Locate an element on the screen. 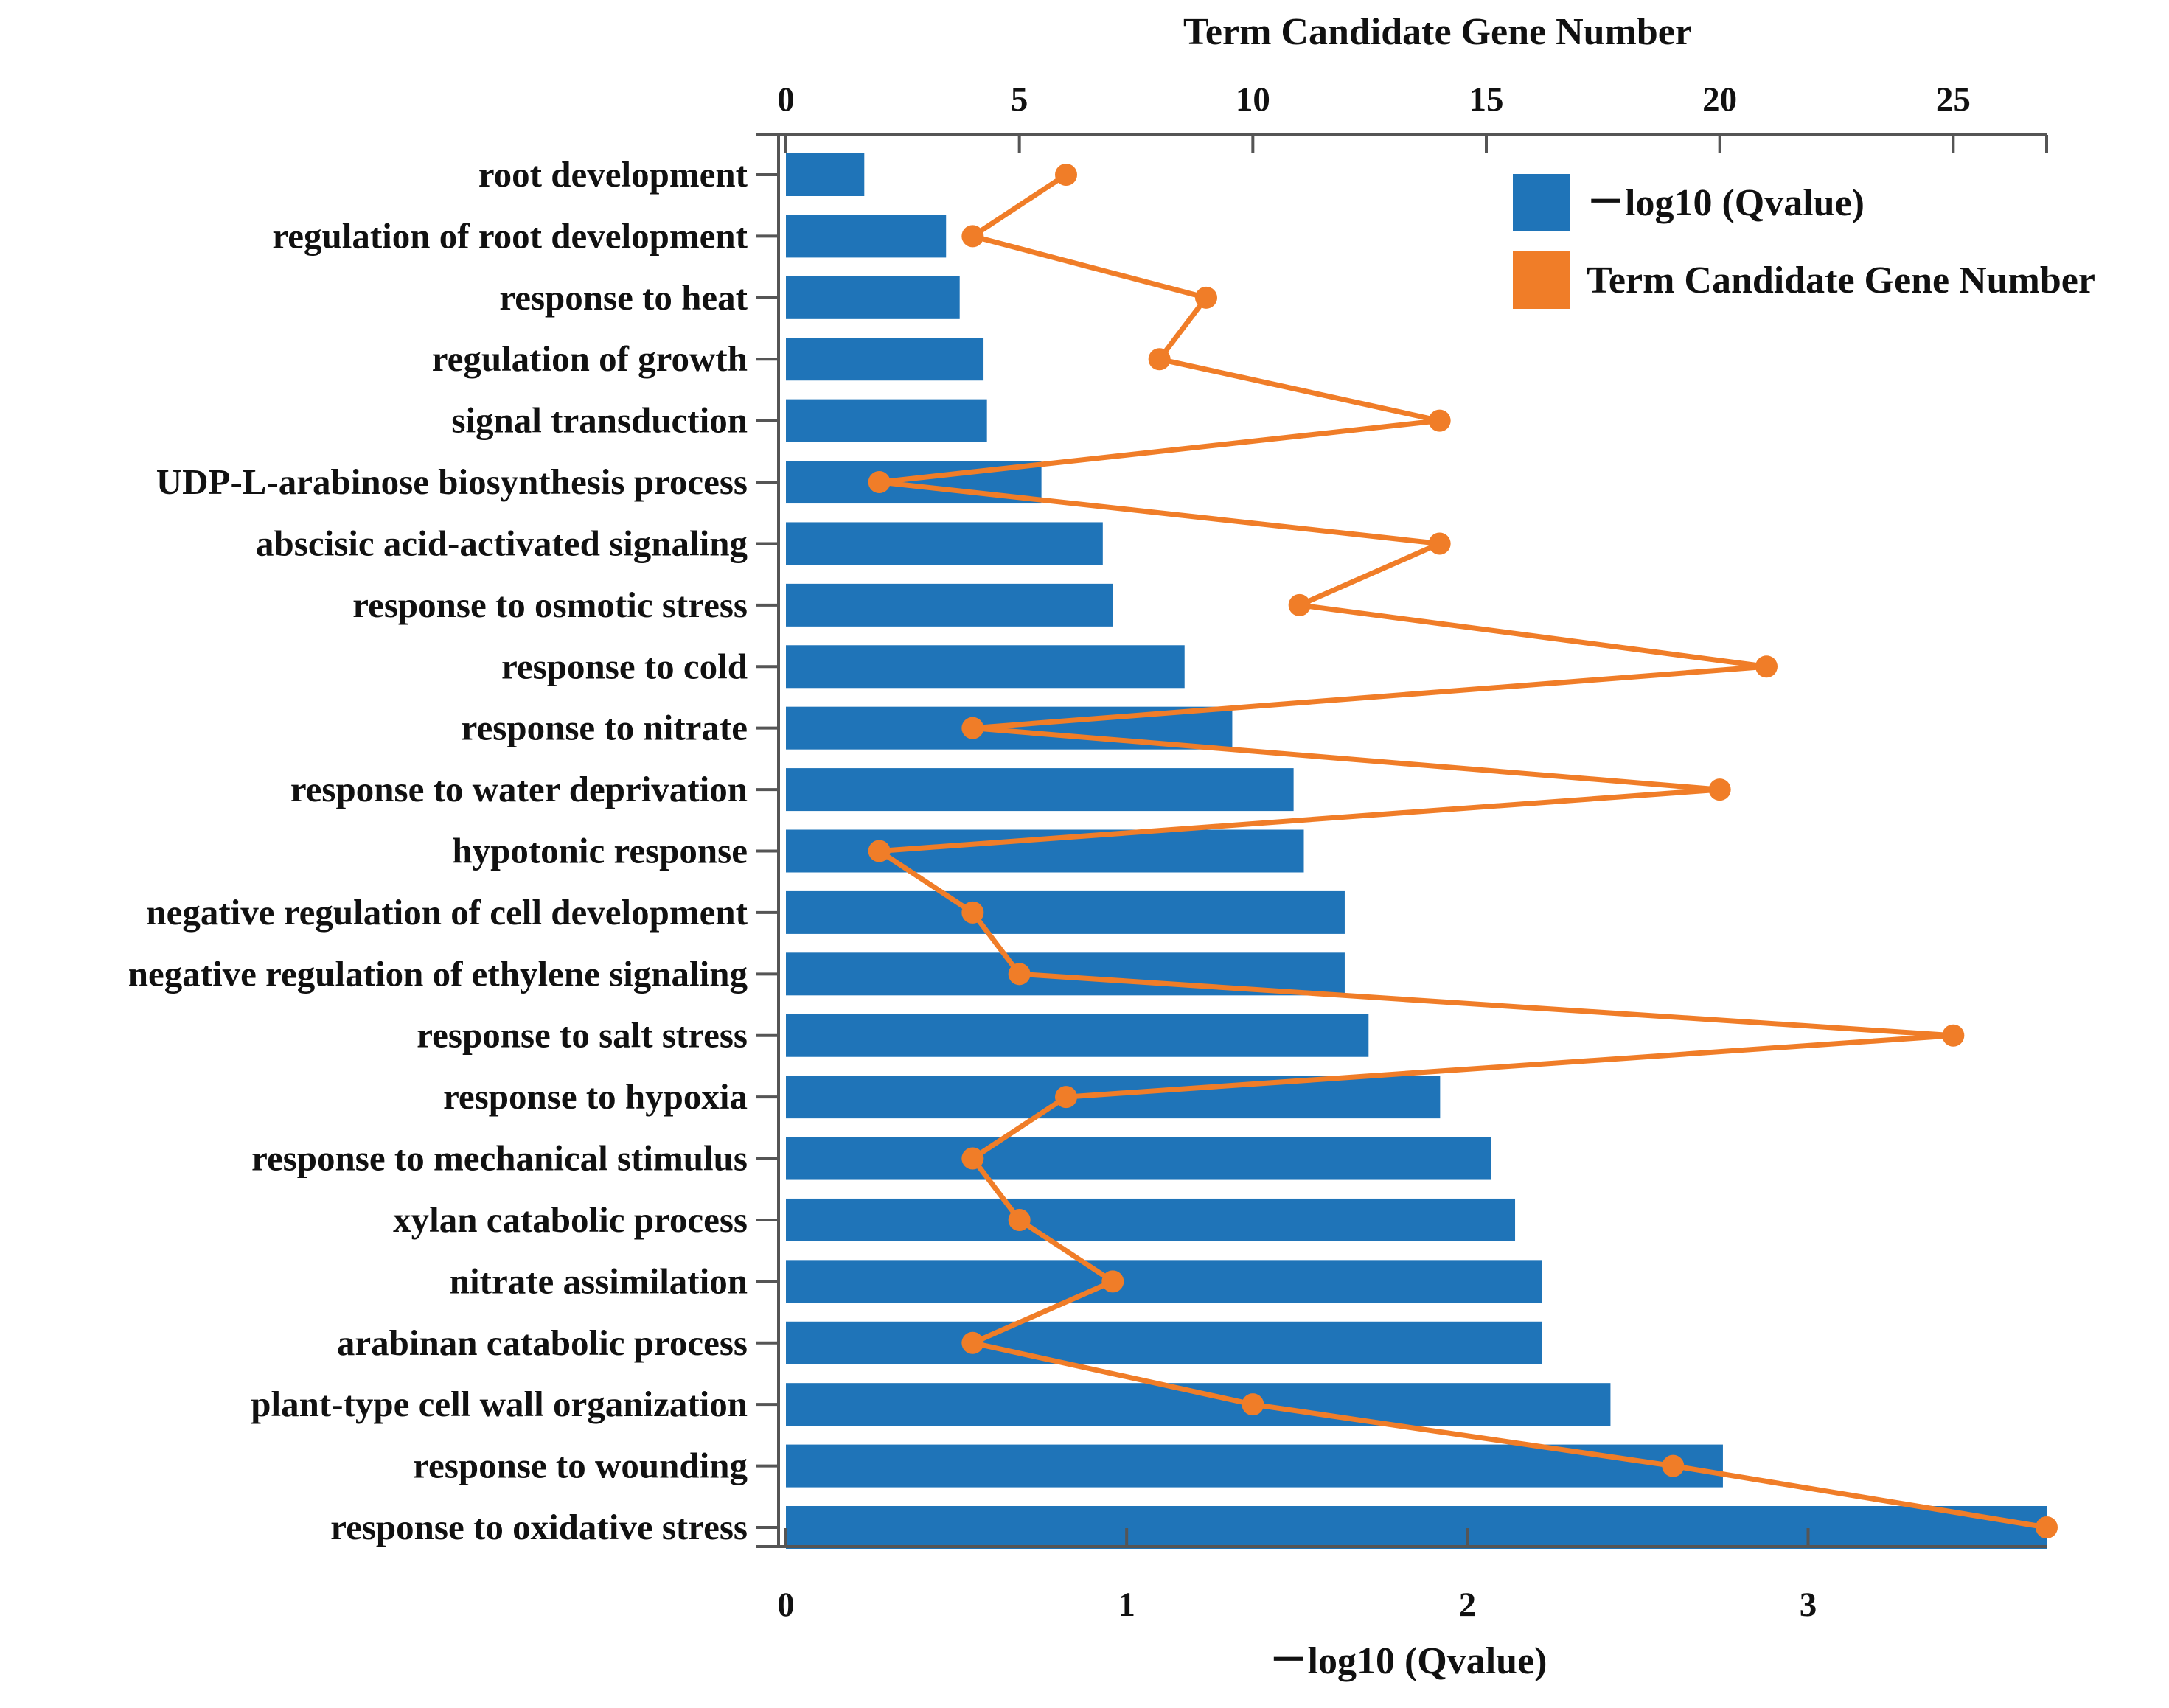 This screenshot has height=1708, width=2169. category-label: response to water deprivation is located at coordinates (519, 789).